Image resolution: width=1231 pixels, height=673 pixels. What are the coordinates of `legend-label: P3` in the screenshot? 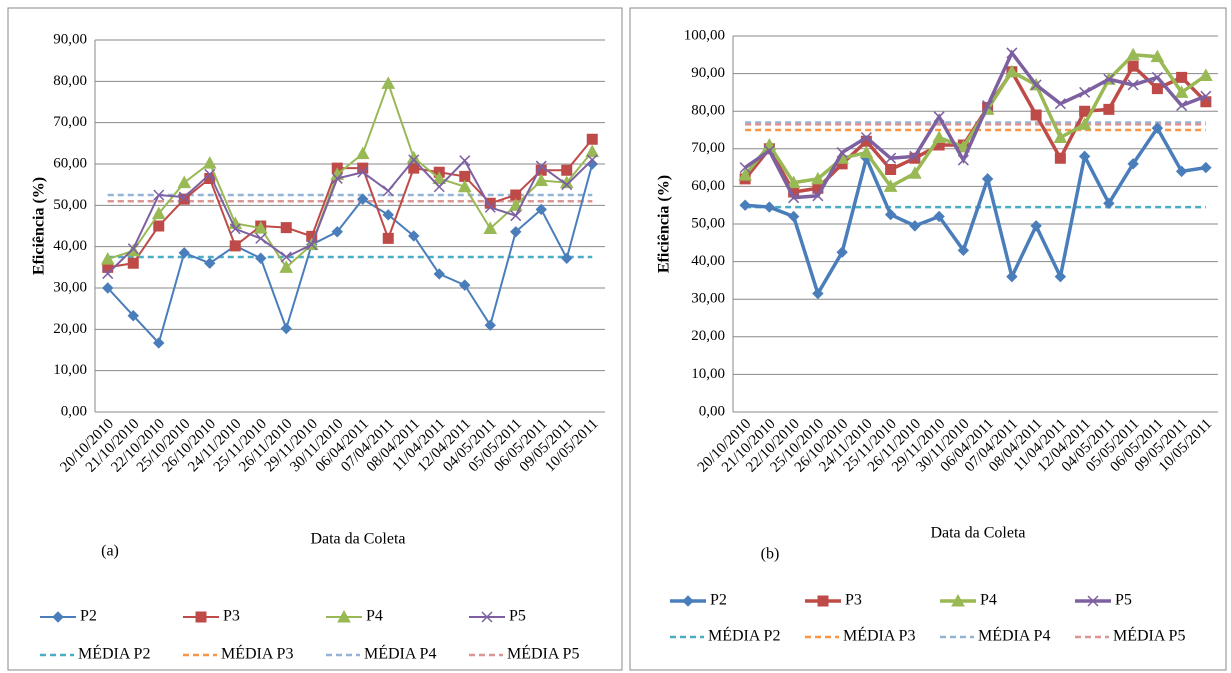 It's located at (231, 616).